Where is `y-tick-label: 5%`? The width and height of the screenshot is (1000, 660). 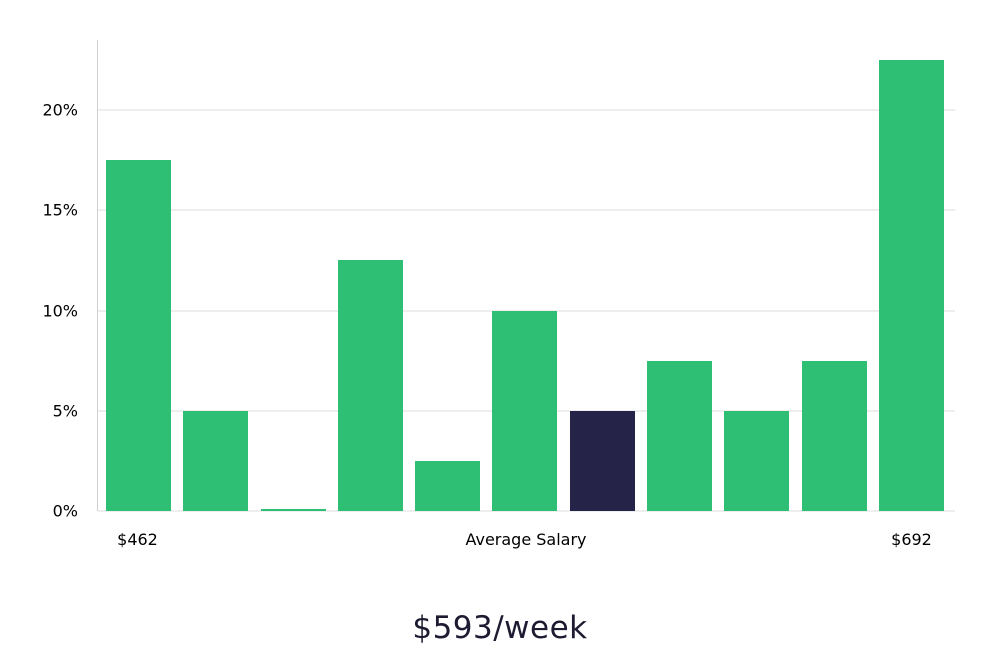
y-tick-label: 5% is located at coordinates (65, 411).